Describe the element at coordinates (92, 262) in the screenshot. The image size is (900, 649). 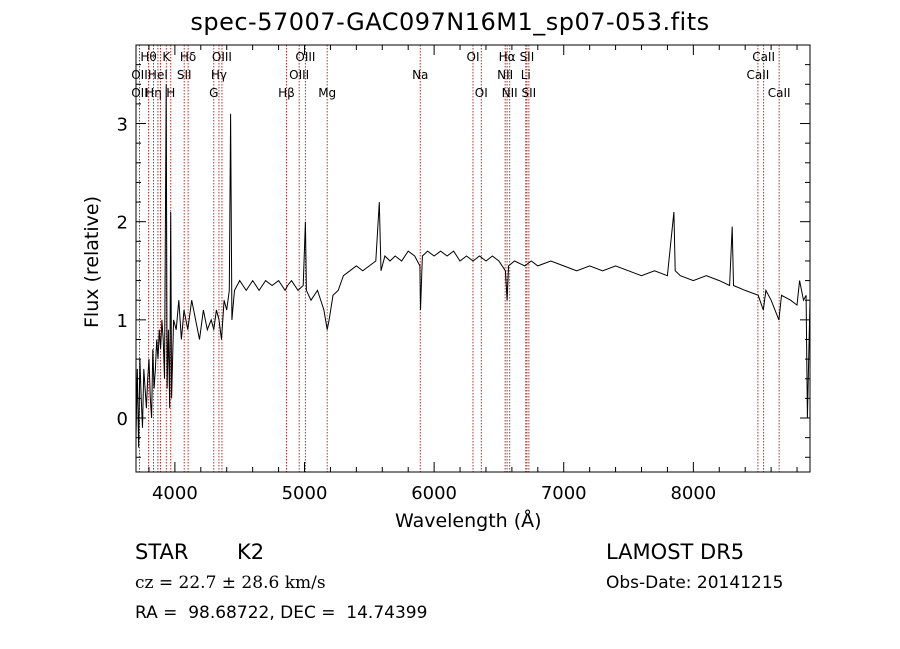
I see `y-axis-label: Flux (relative)` at that location.